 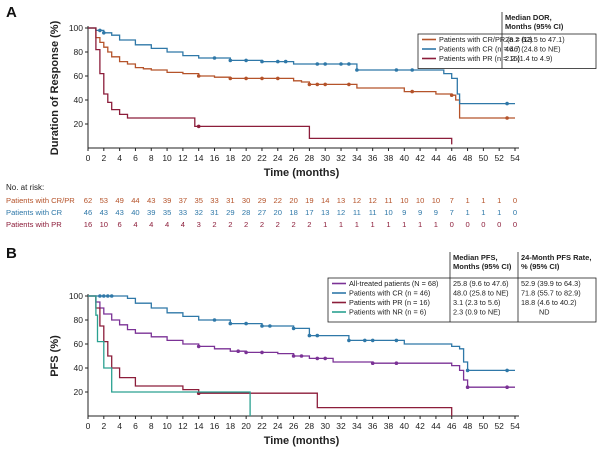 What do you see at coordinates (551, 293) in the screenshot?
I see `panel-b-legend-rate24: 71.8 (55.7 to 82.9)` at bounding box center [551, 293].